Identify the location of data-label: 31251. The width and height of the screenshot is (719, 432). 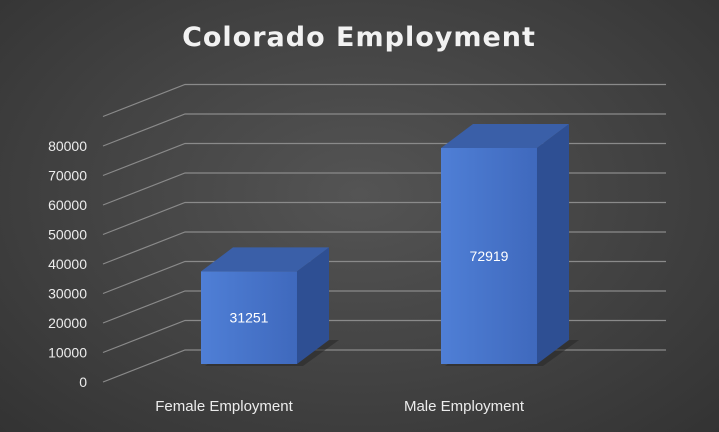
(249, 318).